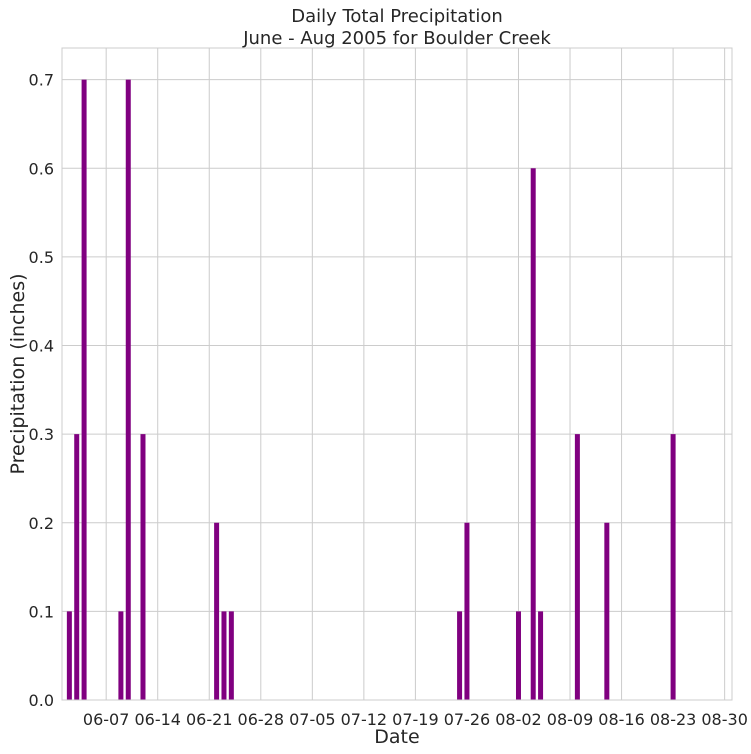 The image size is (751, 754). What do you see at coordinates (41, 80) in the screenshot?
I see `y-tick-label: 0.7` at bounding box center [41, 80].